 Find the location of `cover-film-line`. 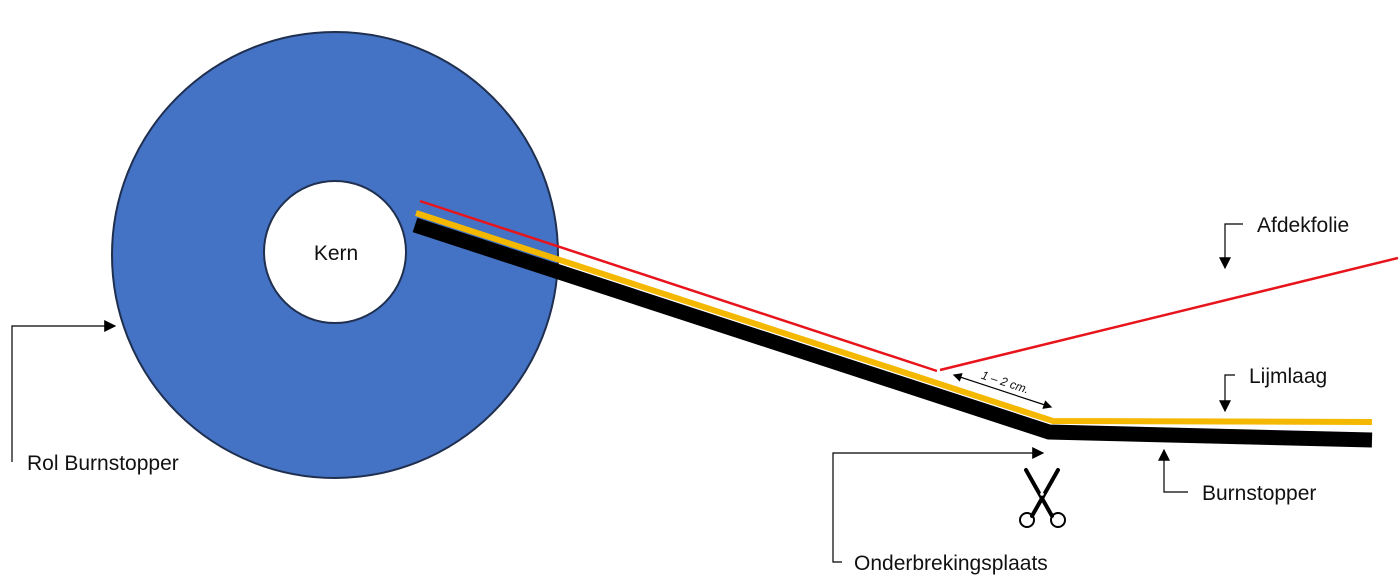

cover-film-line is located at coordinates (678, 286).